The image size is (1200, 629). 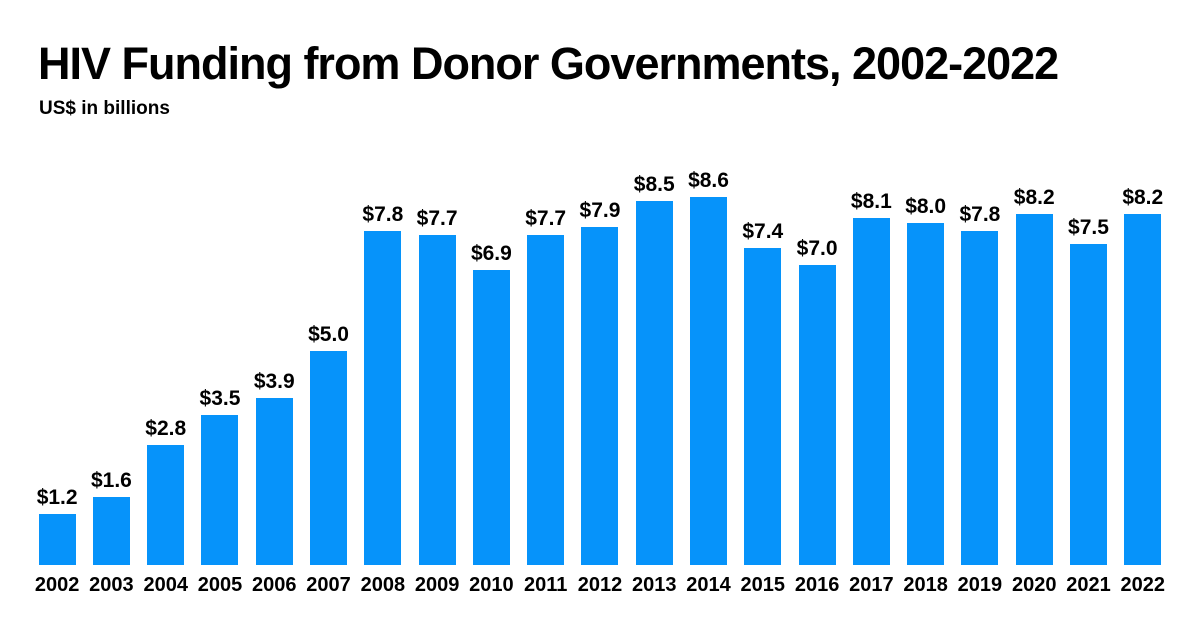 What do you see at coordinates (328, 334) in the screenshot?
I see `bar-value-label: $5.0` at bounding box center [328, 334].